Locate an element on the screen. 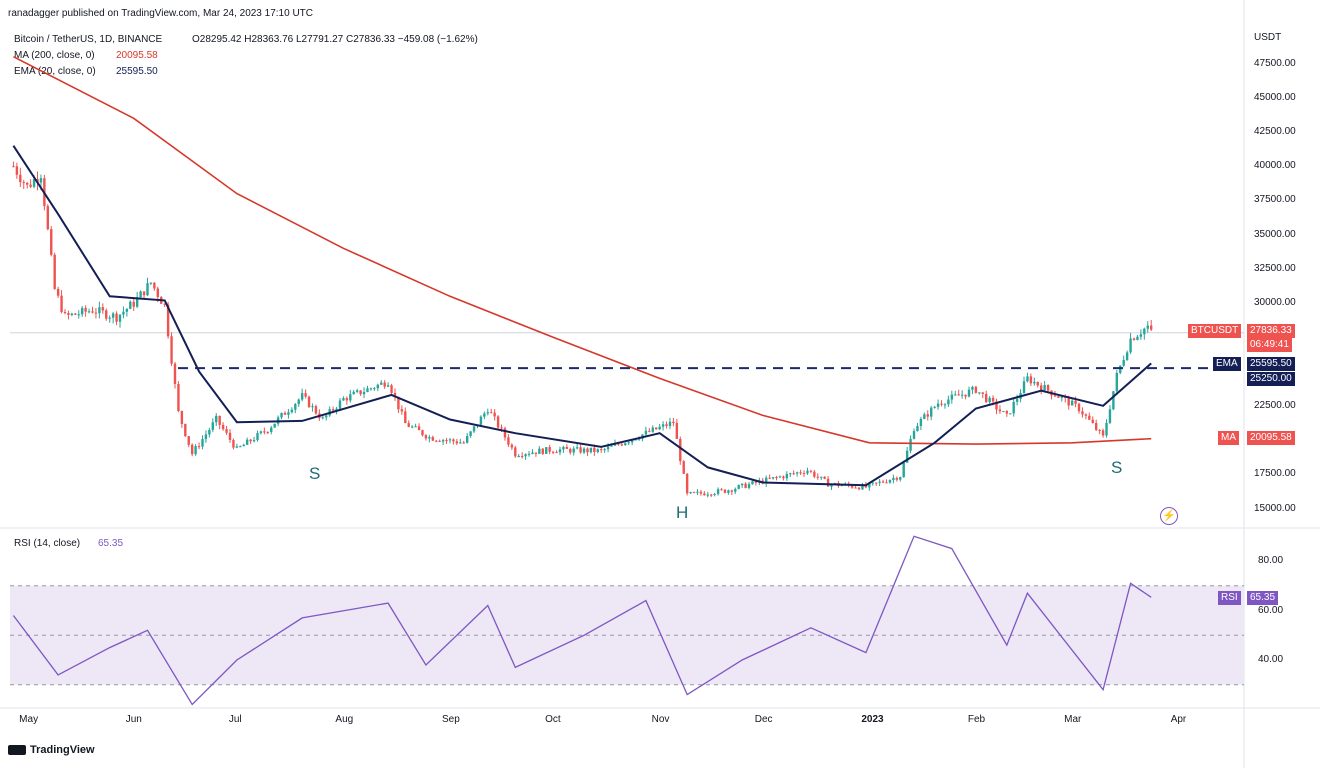 Image resolution: width=1320 pixels, height=768 pixels. ema-legend: EMA (20, close, 0) is located at coordinates (55, 71).